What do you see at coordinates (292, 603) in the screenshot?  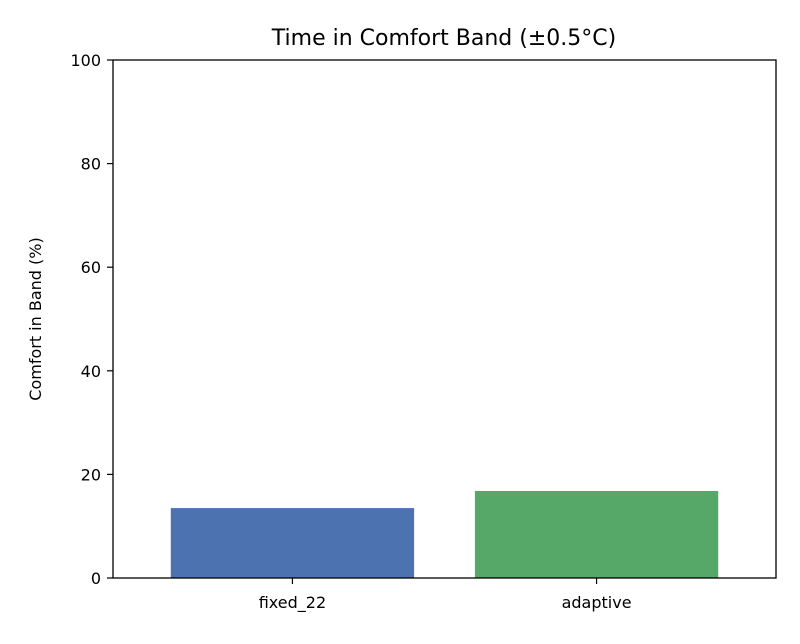 I see `x-tick-label: fixed_22` at bounding box center [292, 603].